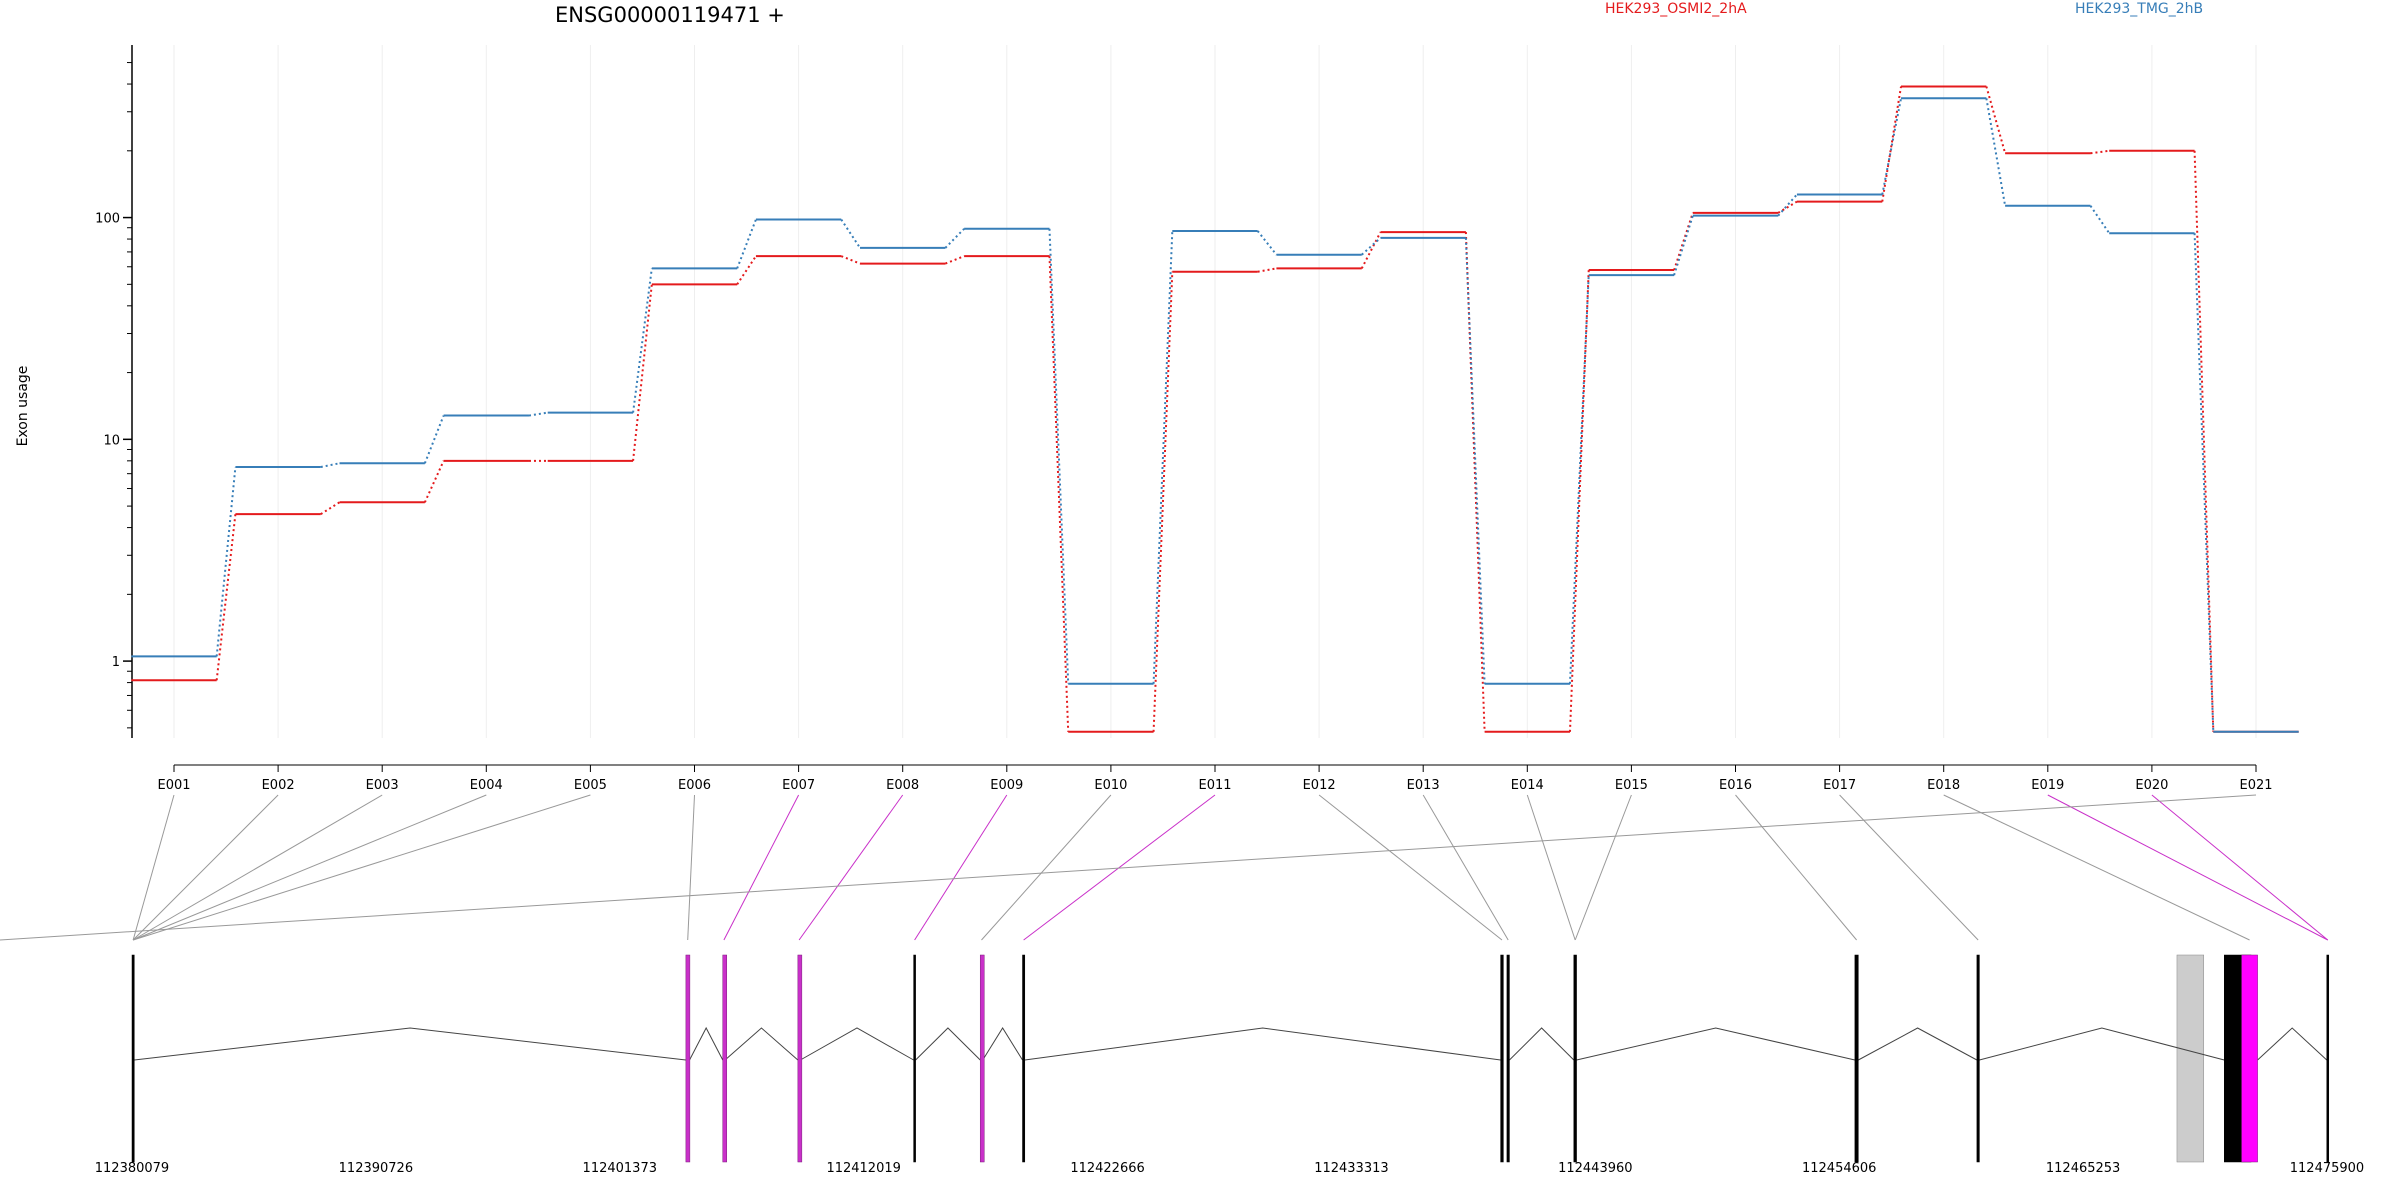 This screenshot has height=1200, width=2400. Describe the element at coordinates (2327, 1168) in the screenshot. I see `coord-label-9: 112475900` at that location.